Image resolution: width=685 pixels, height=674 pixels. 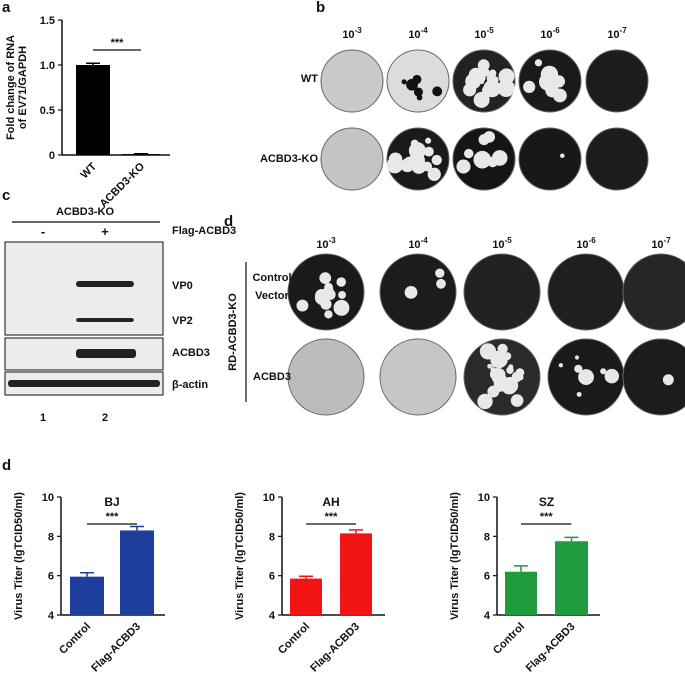 I want to click on dilution-label: 10-7, so click(x=617, y=33).